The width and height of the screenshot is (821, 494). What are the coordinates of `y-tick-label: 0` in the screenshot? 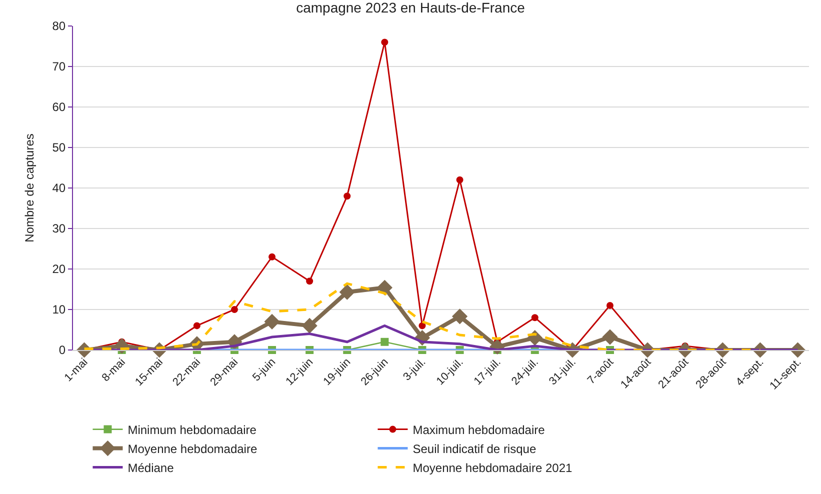 It's located at (62, 350).